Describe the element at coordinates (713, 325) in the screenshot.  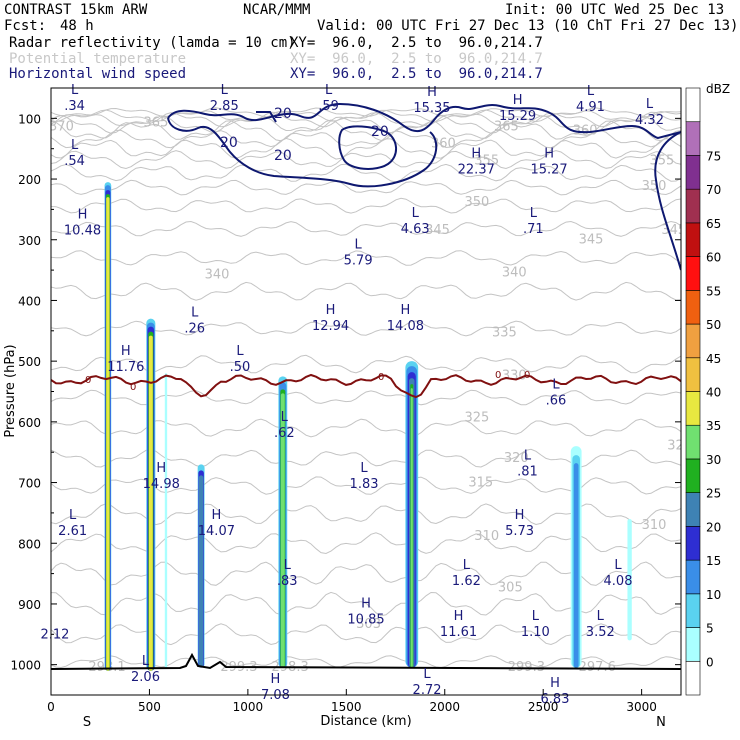
I see `colorbar-tick-label: 50` at that location.